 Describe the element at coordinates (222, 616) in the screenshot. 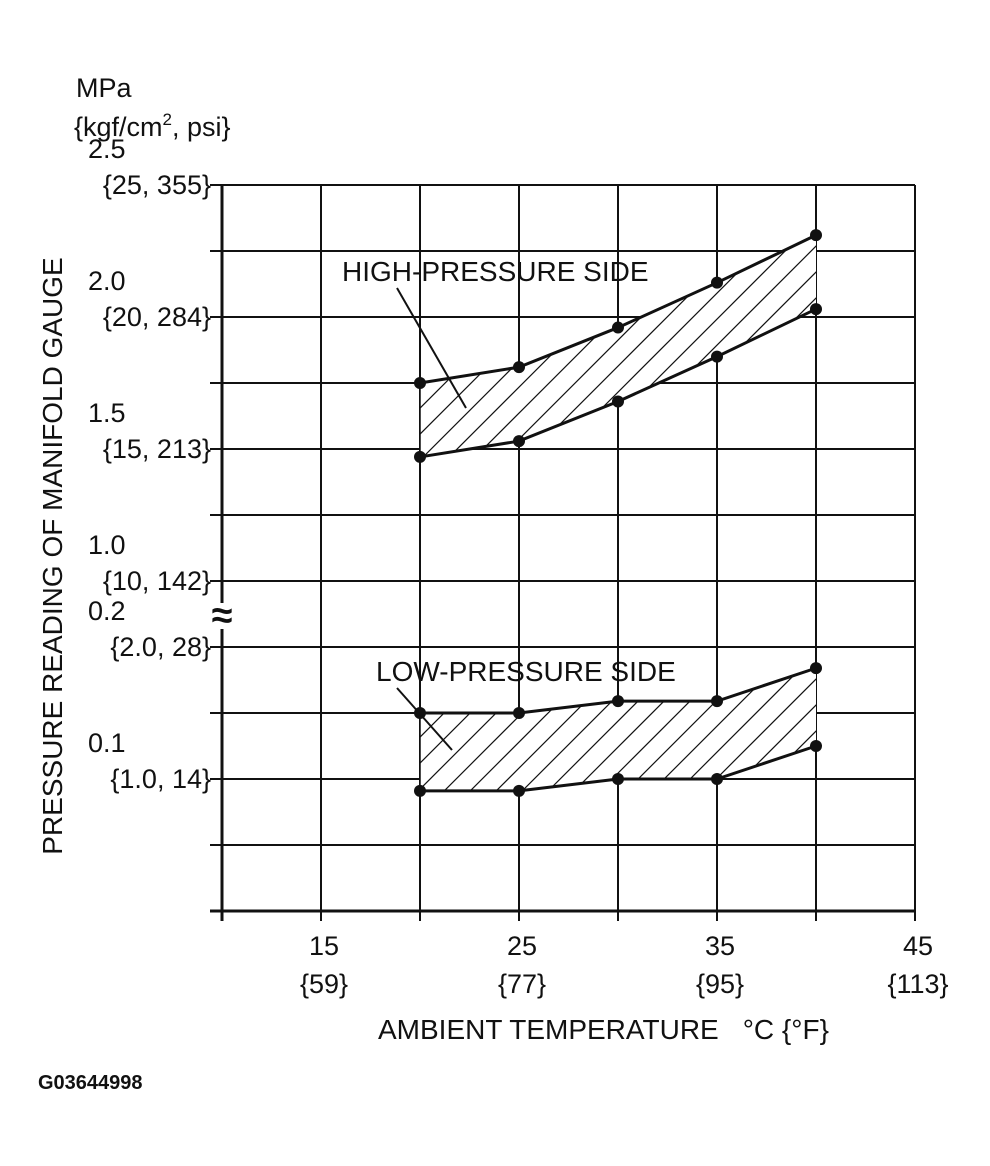

I see `axis-break-mark: ≈` at that location.